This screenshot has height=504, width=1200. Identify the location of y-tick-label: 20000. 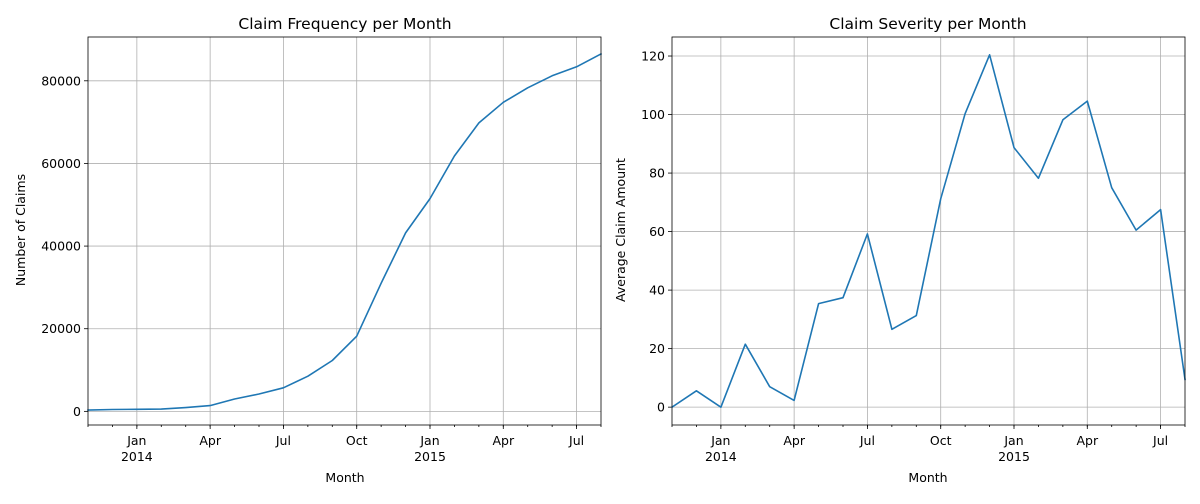
(61, 328).